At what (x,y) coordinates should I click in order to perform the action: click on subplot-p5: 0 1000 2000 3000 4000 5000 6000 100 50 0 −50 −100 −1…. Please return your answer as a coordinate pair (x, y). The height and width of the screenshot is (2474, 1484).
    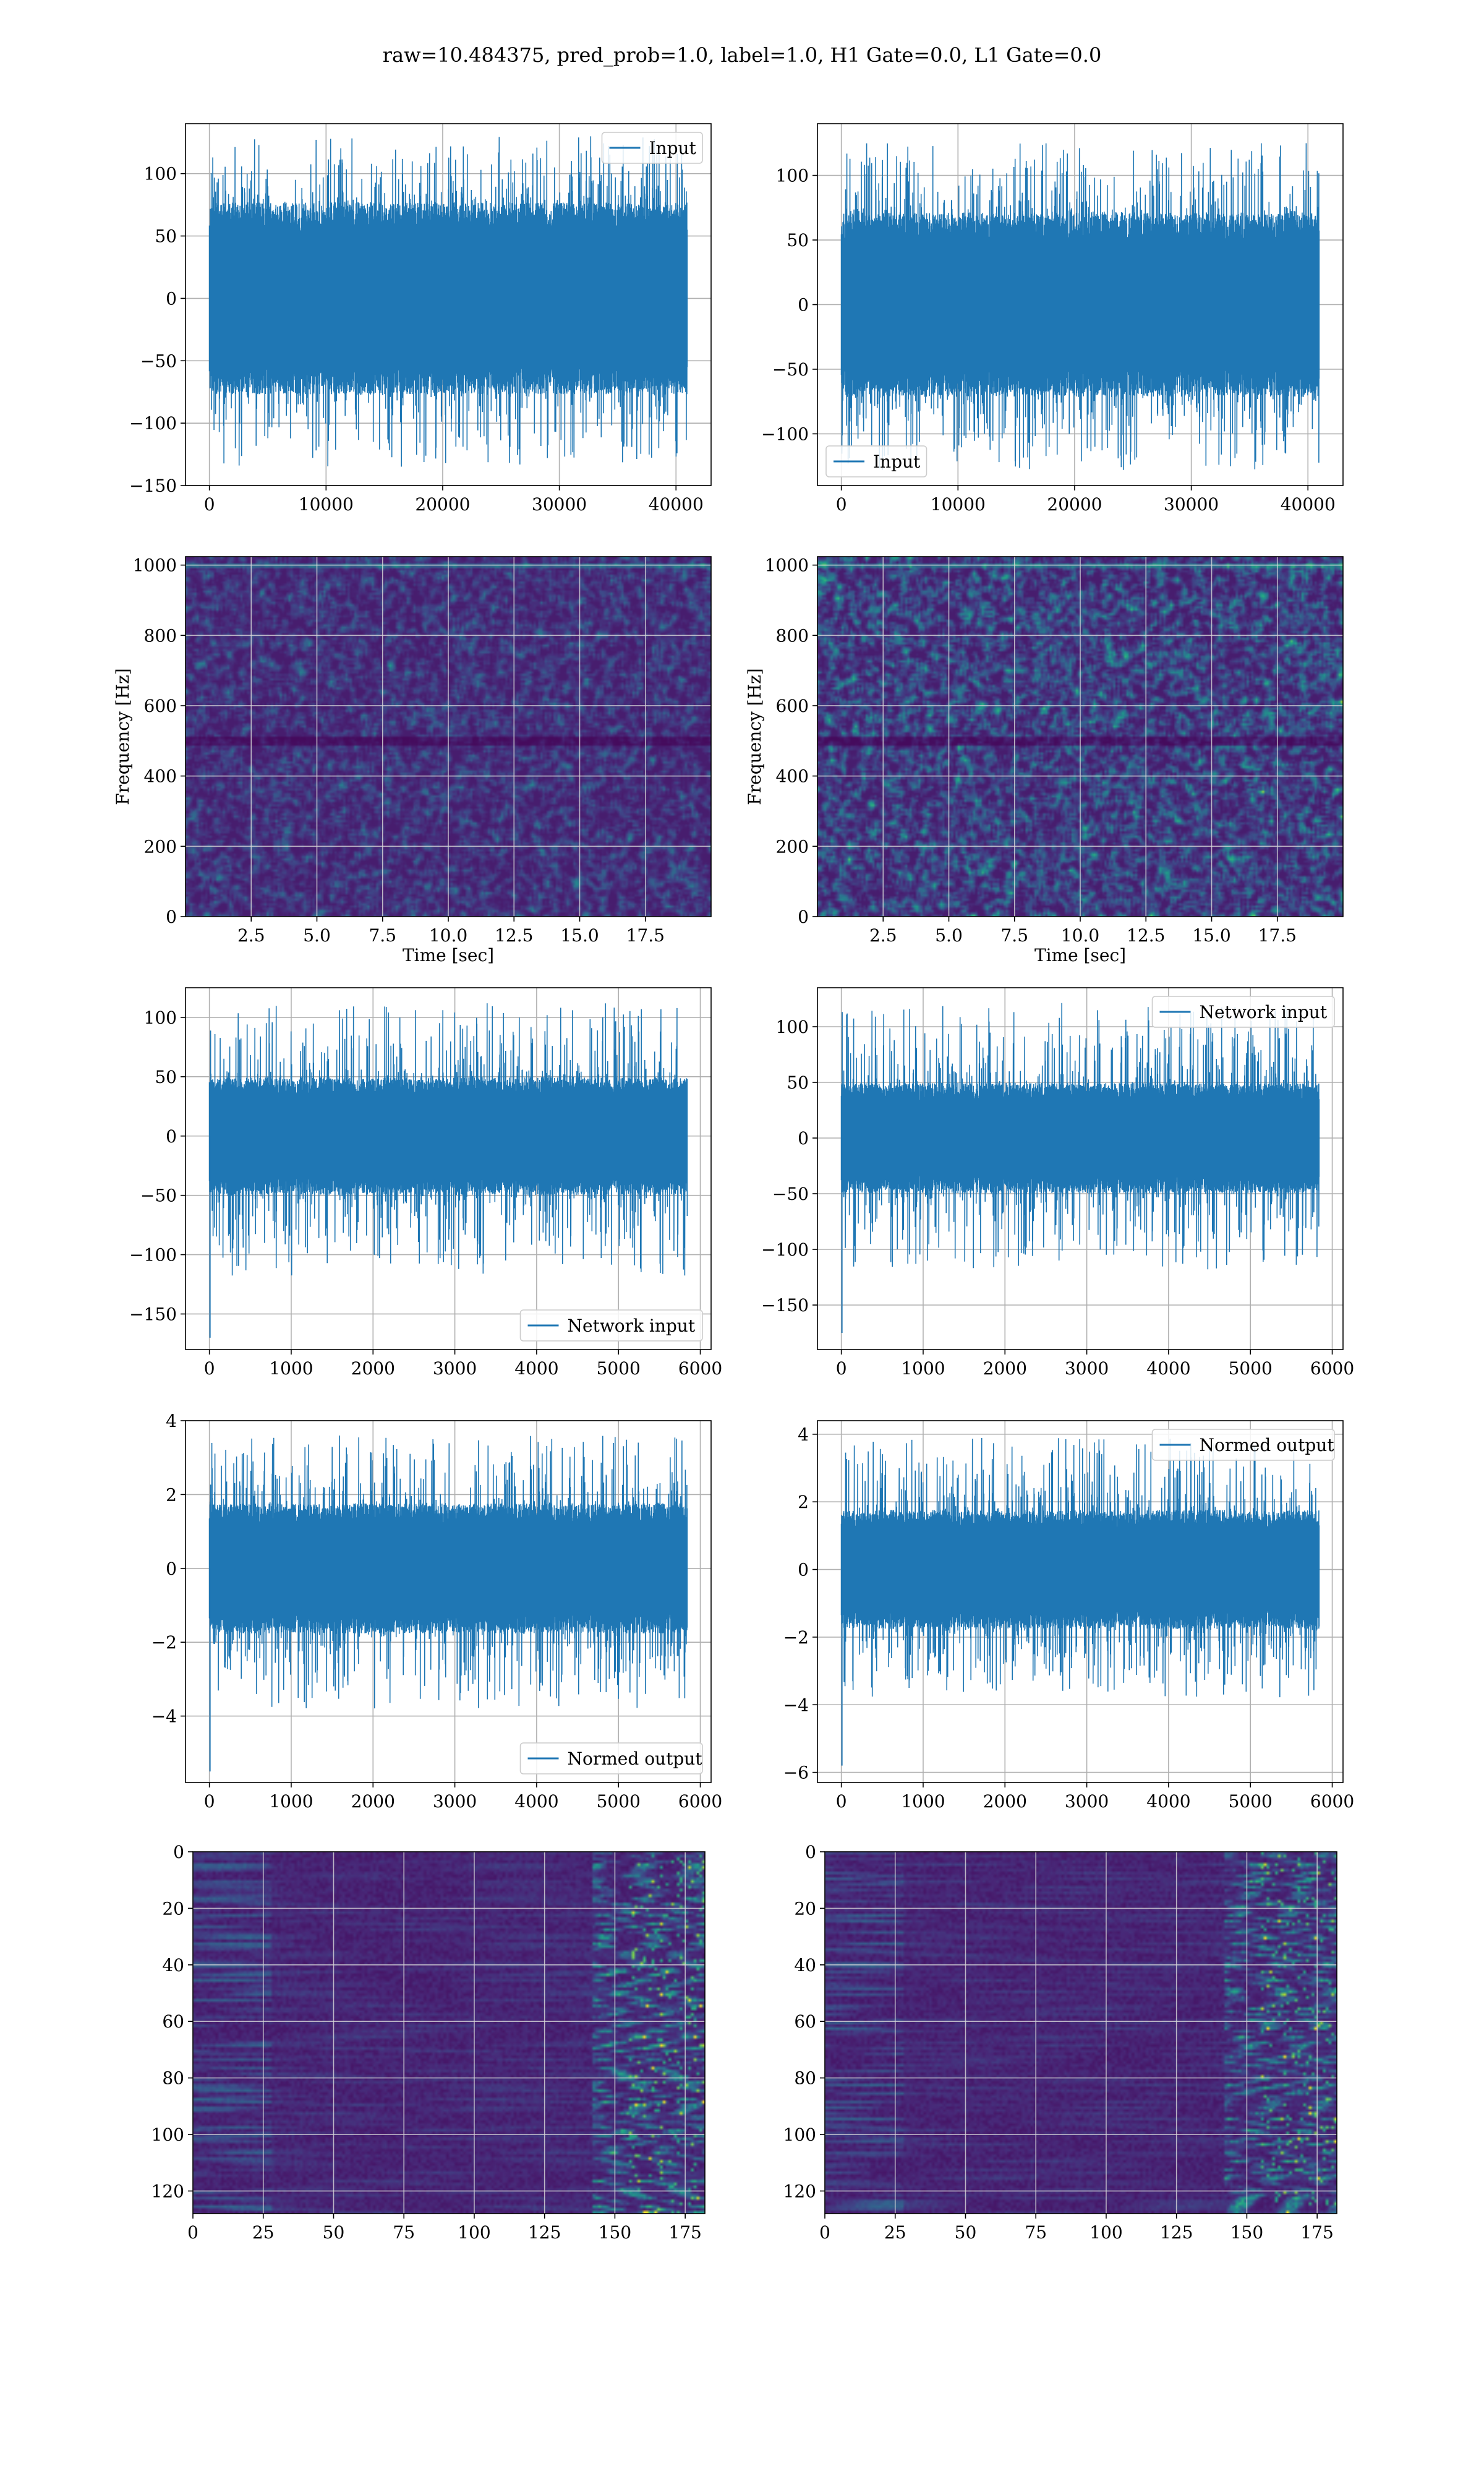
    Looking at the image, I should click on (425, 1183).